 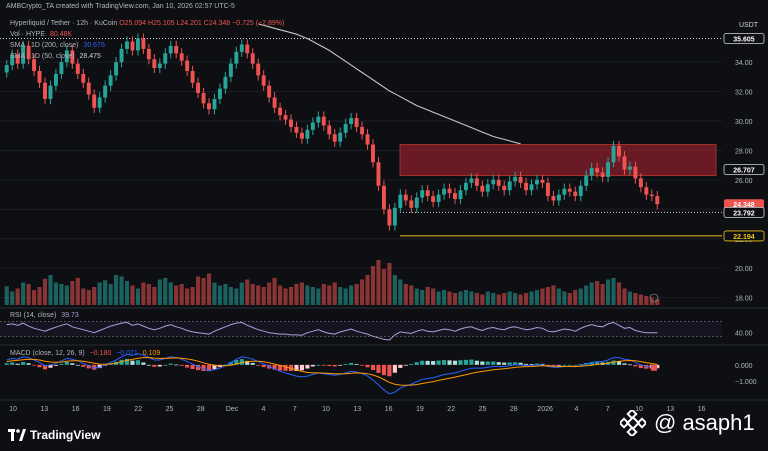 I want to click on rsi-legend: RSI (14, close) 39.73, so click(x=44, y=315).